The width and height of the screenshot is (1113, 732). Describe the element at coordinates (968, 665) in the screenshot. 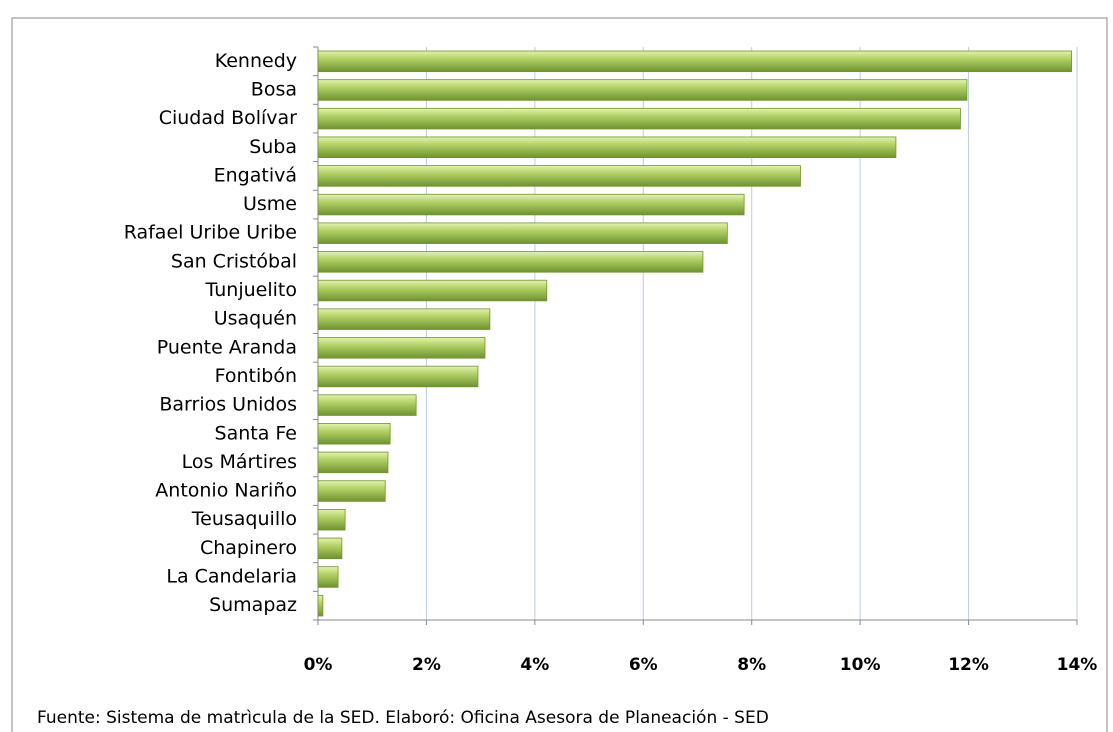

I see `x-tick-label: 12%` at that location.